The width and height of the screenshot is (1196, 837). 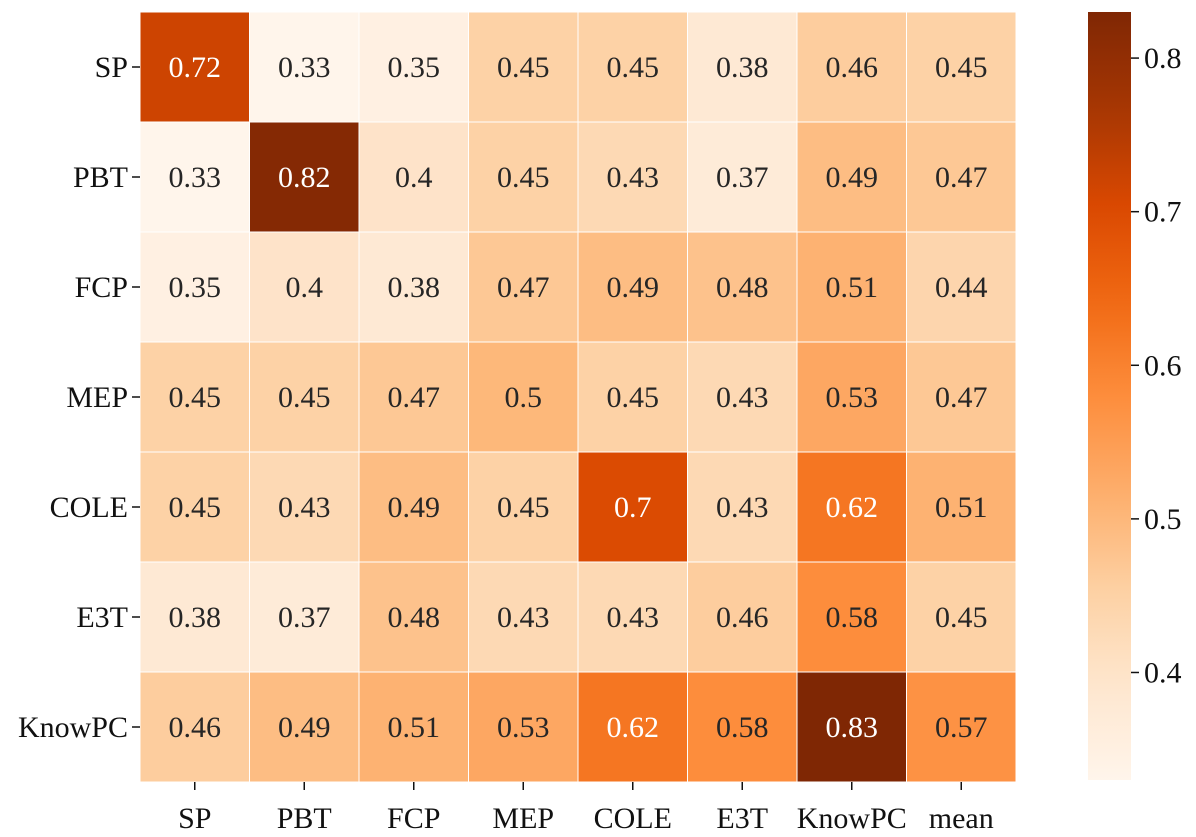 I want to click on cell-value-label: 0.7, so click(x=633, y=507).